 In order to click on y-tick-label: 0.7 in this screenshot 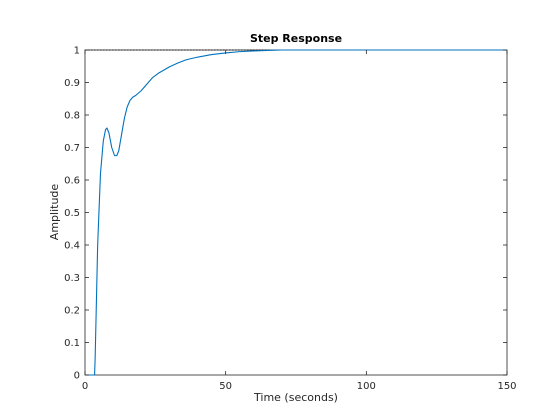, I will do `click(72, 148)`.